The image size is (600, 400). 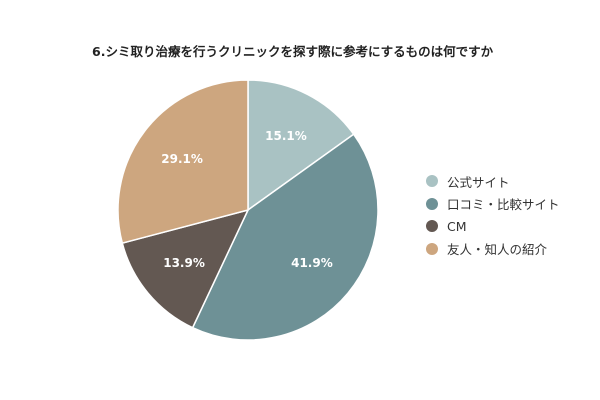 What do you see at coordinates (293, 51) in the screenshot?
I see `chart-title: 6.シミ取り治療を行うクリニックを探す際に参考にするものは何ですか` at bounding box center [293, 51].